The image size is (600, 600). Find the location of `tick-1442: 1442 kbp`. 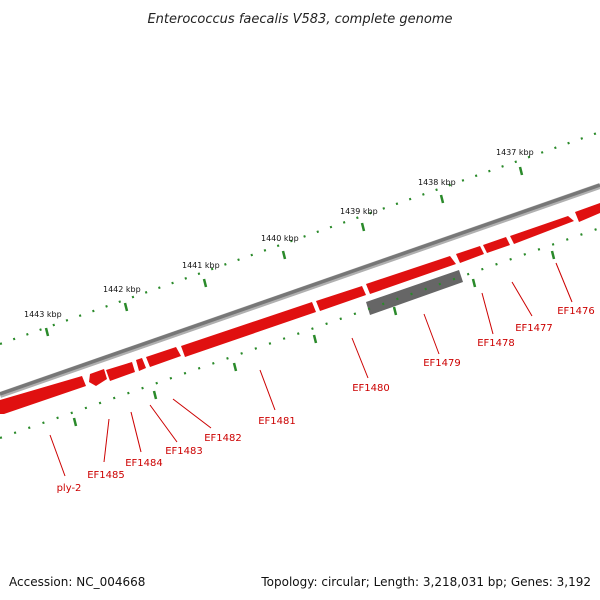

tick-1442: 1442 kbp is located at coordinates (122, 298).